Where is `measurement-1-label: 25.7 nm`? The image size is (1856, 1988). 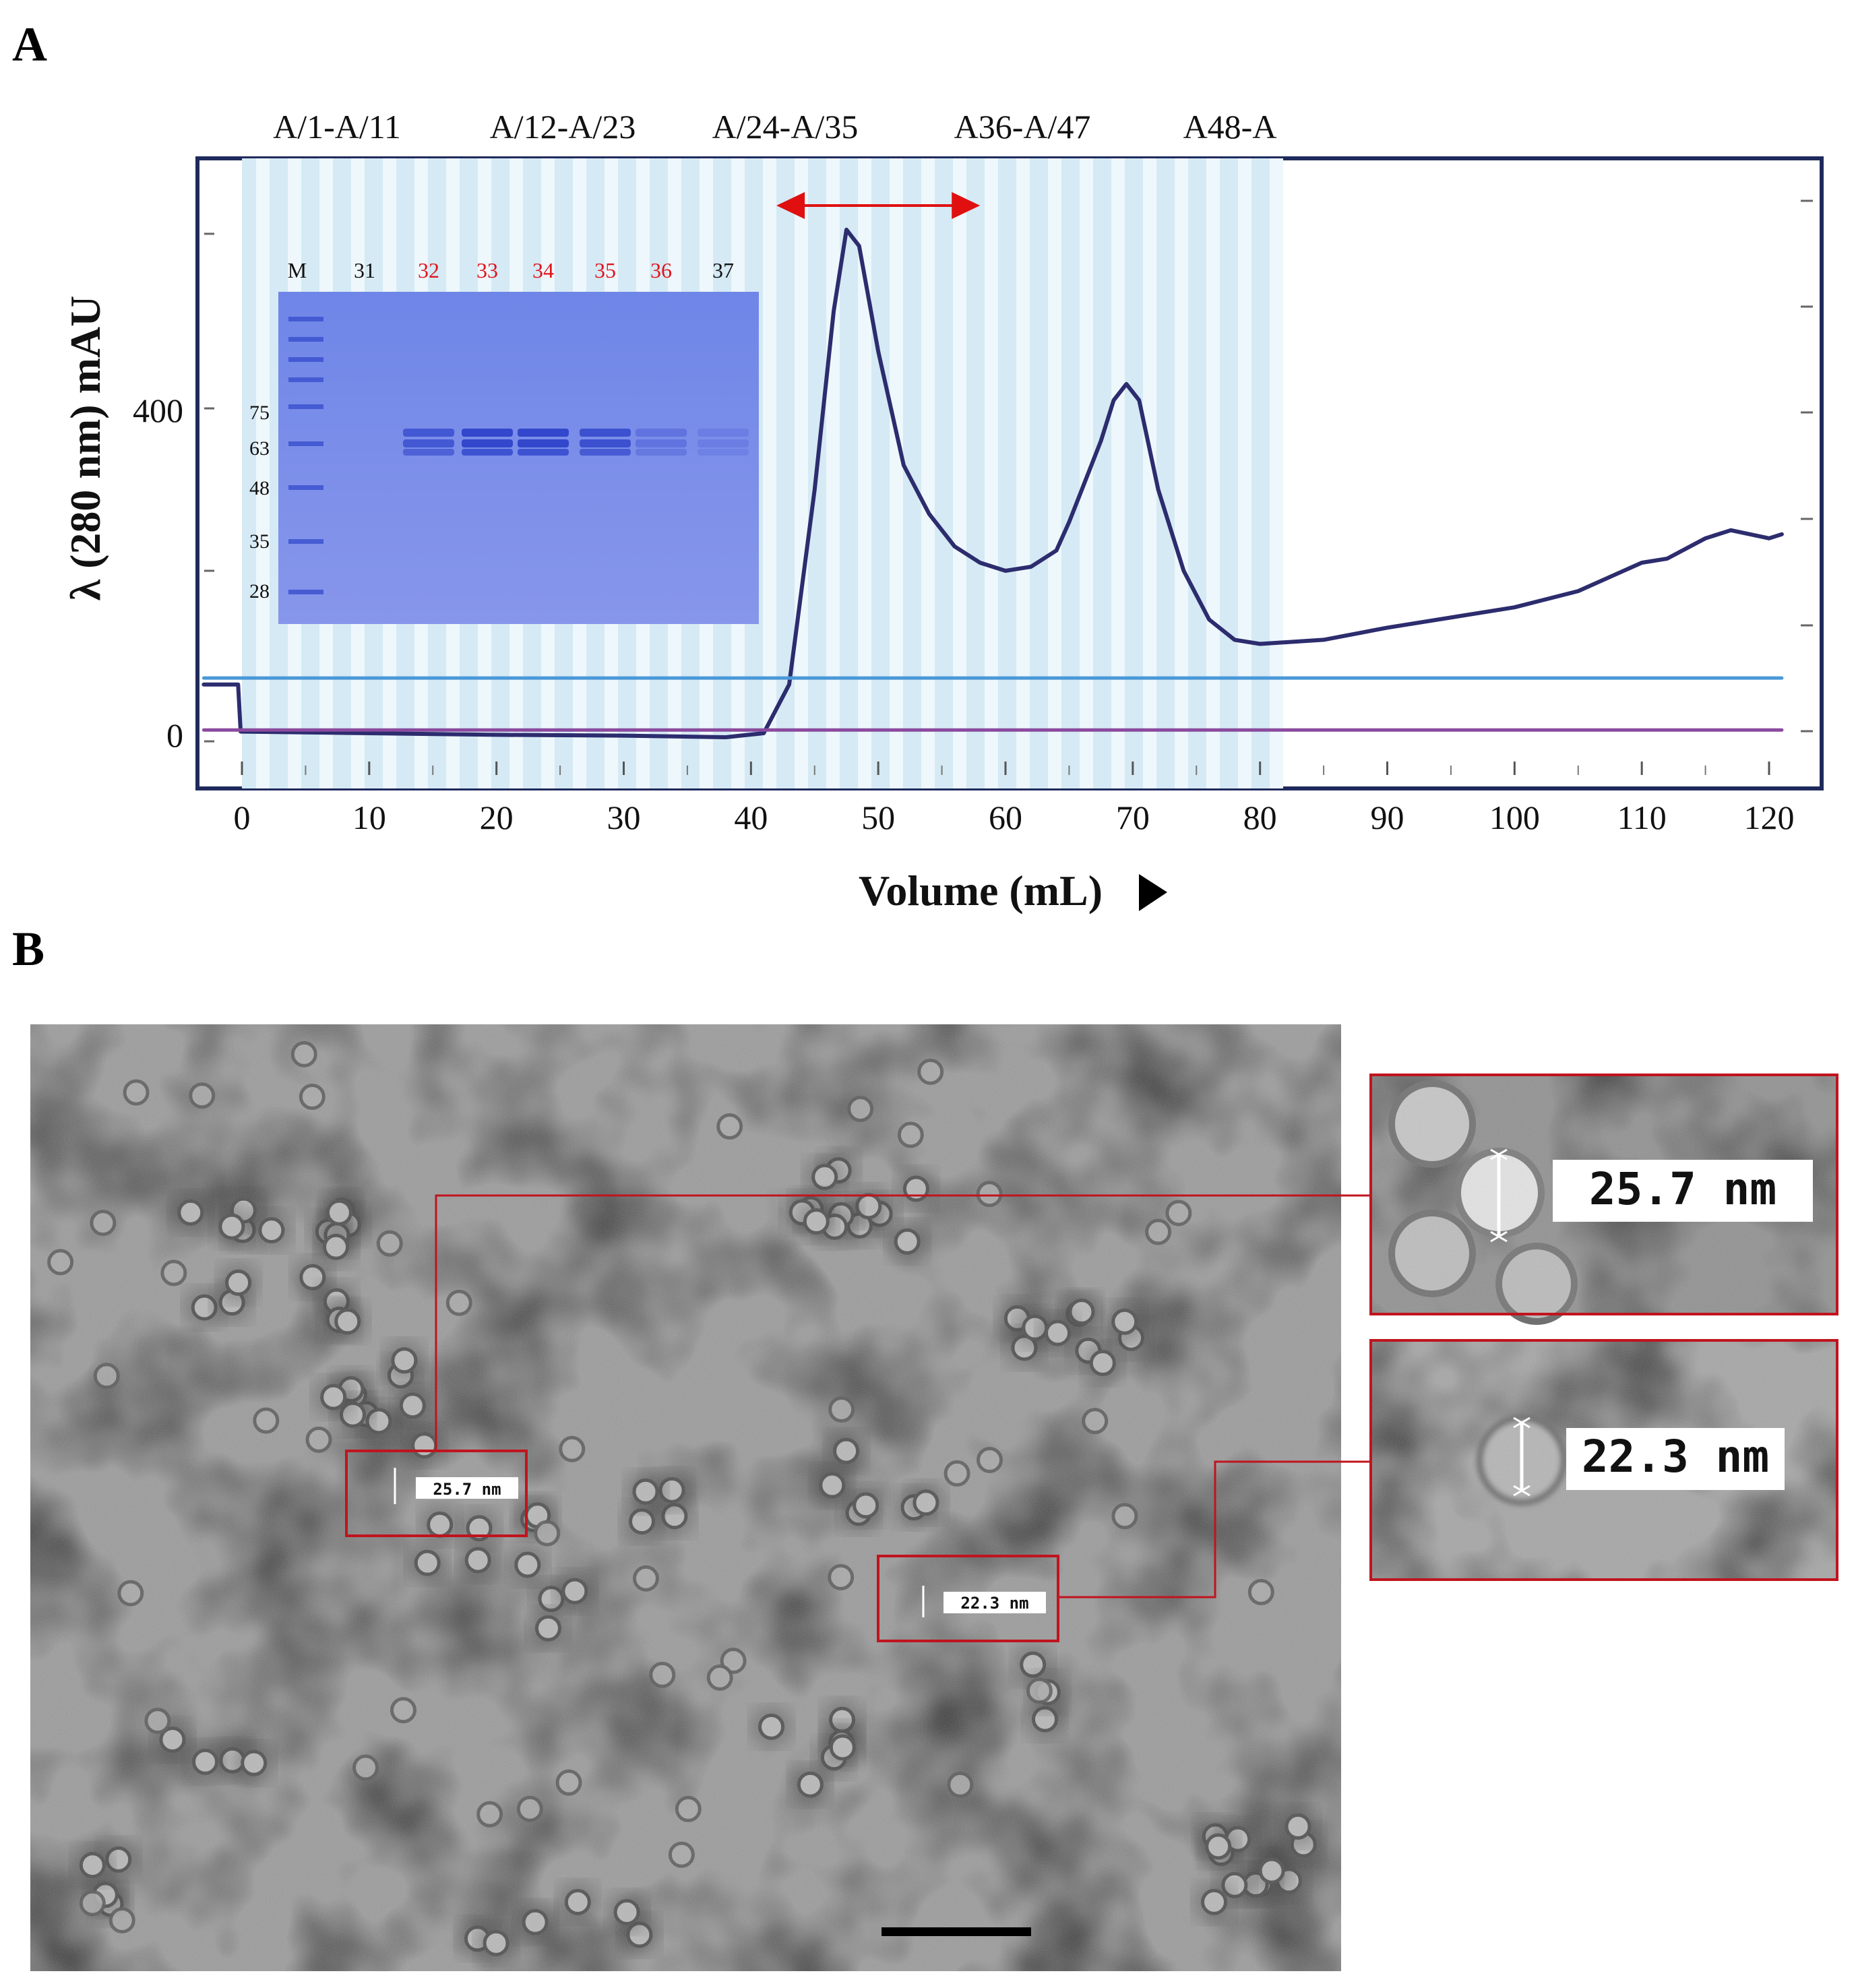
measurement-1-label: 25.7 nm is located at coordinates (467, 1489).